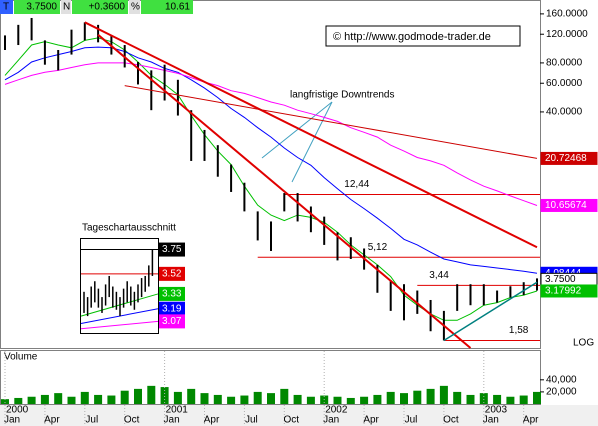 Image resolution: width=598 pixels, height=426 pixels. Describe the element at coordinates (496, 410) in the screenshot. I see `year-tick-label: 2003` at that location.